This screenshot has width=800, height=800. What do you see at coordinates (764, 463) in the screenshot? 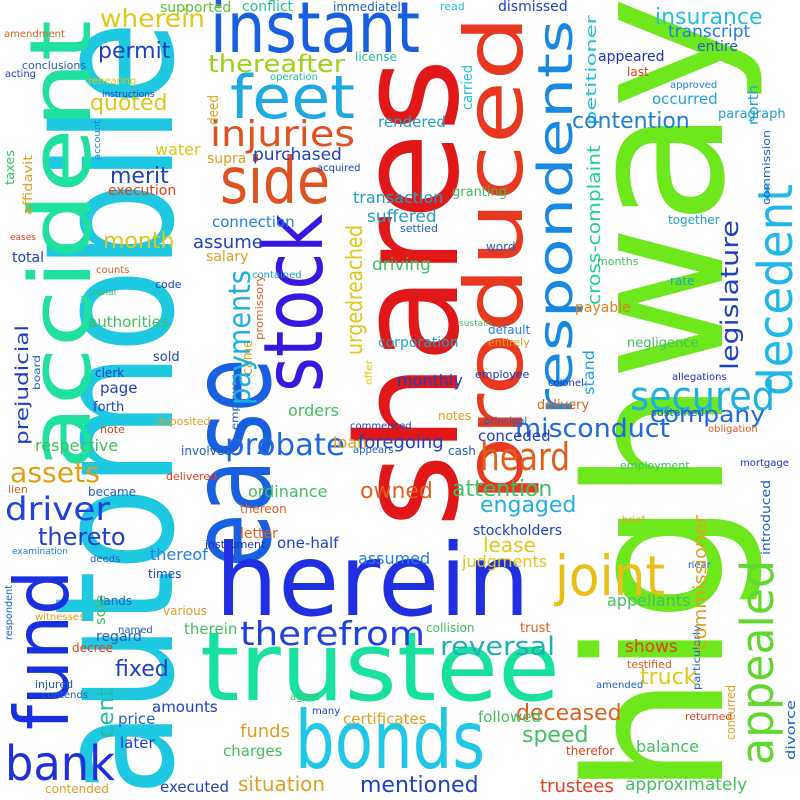
I see `word: mortgage` at bounding box center [764, 463].